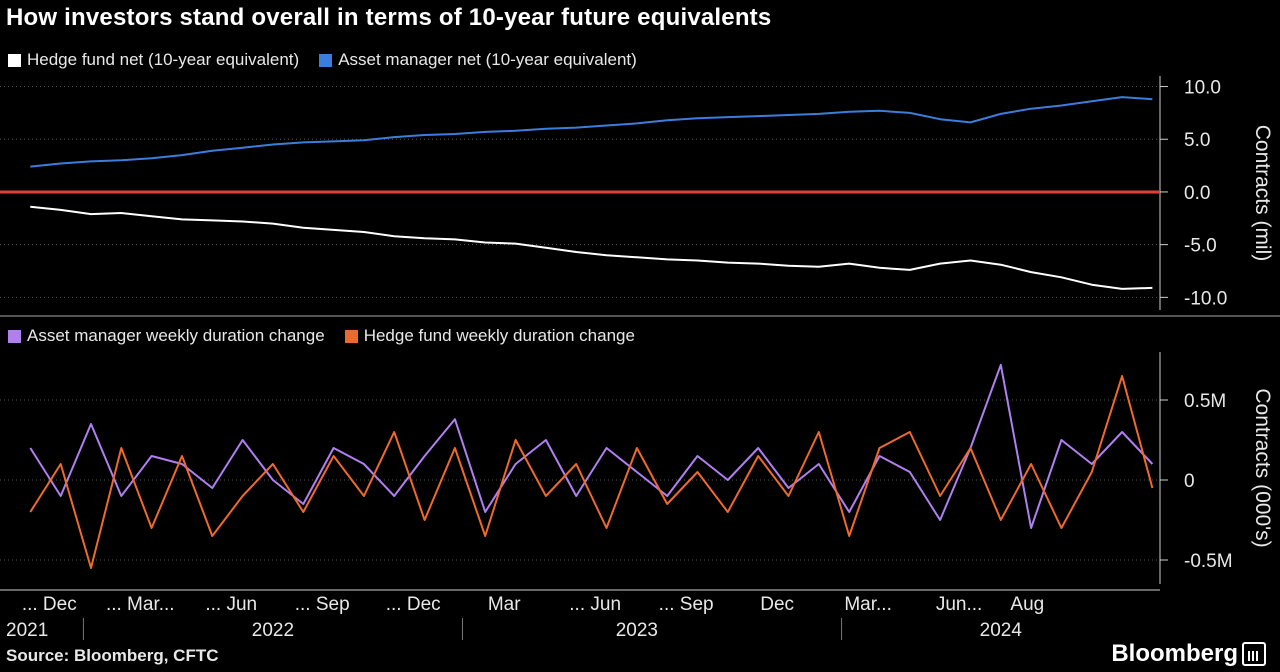 The height and width of the screenshot is (672, 1280). I want to click on y-tick-label: -0.5M, so click(1208, 561).